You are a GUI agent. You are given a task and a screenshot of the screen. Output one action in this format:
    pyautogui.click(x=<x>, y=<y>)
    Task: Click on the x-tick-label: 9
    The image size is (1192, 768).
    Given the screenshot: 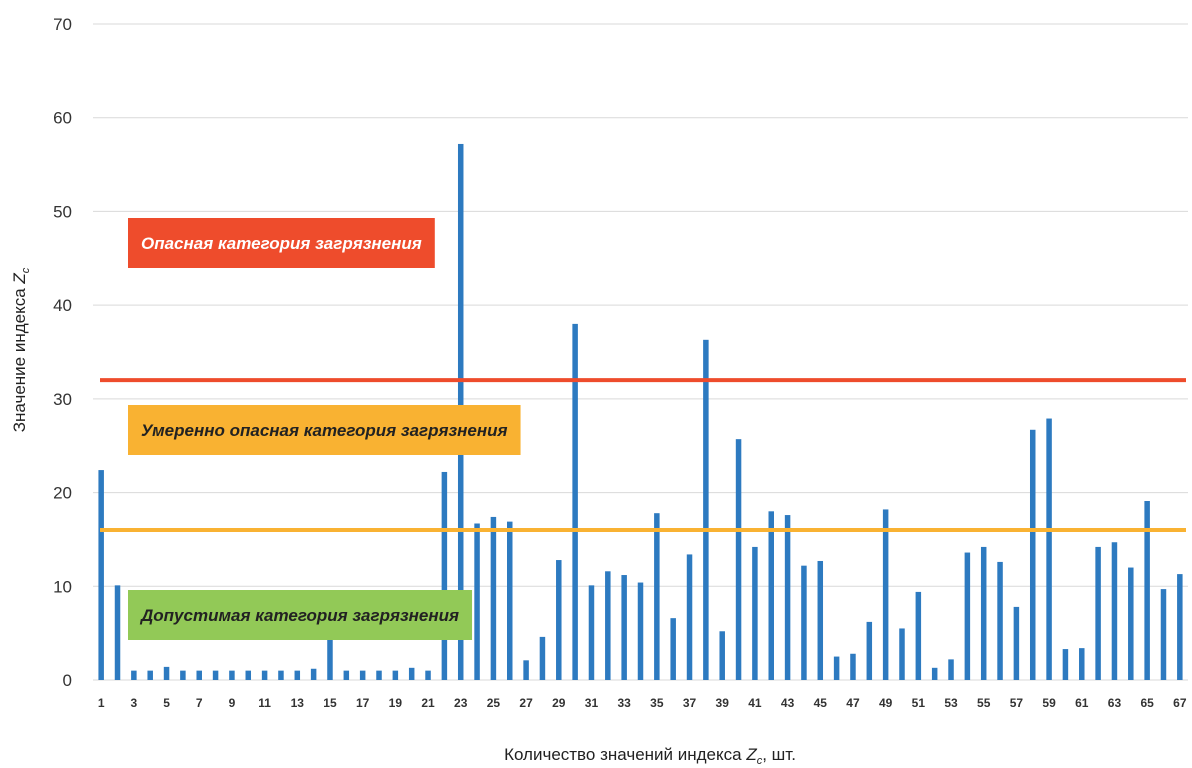 What is the action you would take?
    pyautogui.click(x=232, y=703)
    